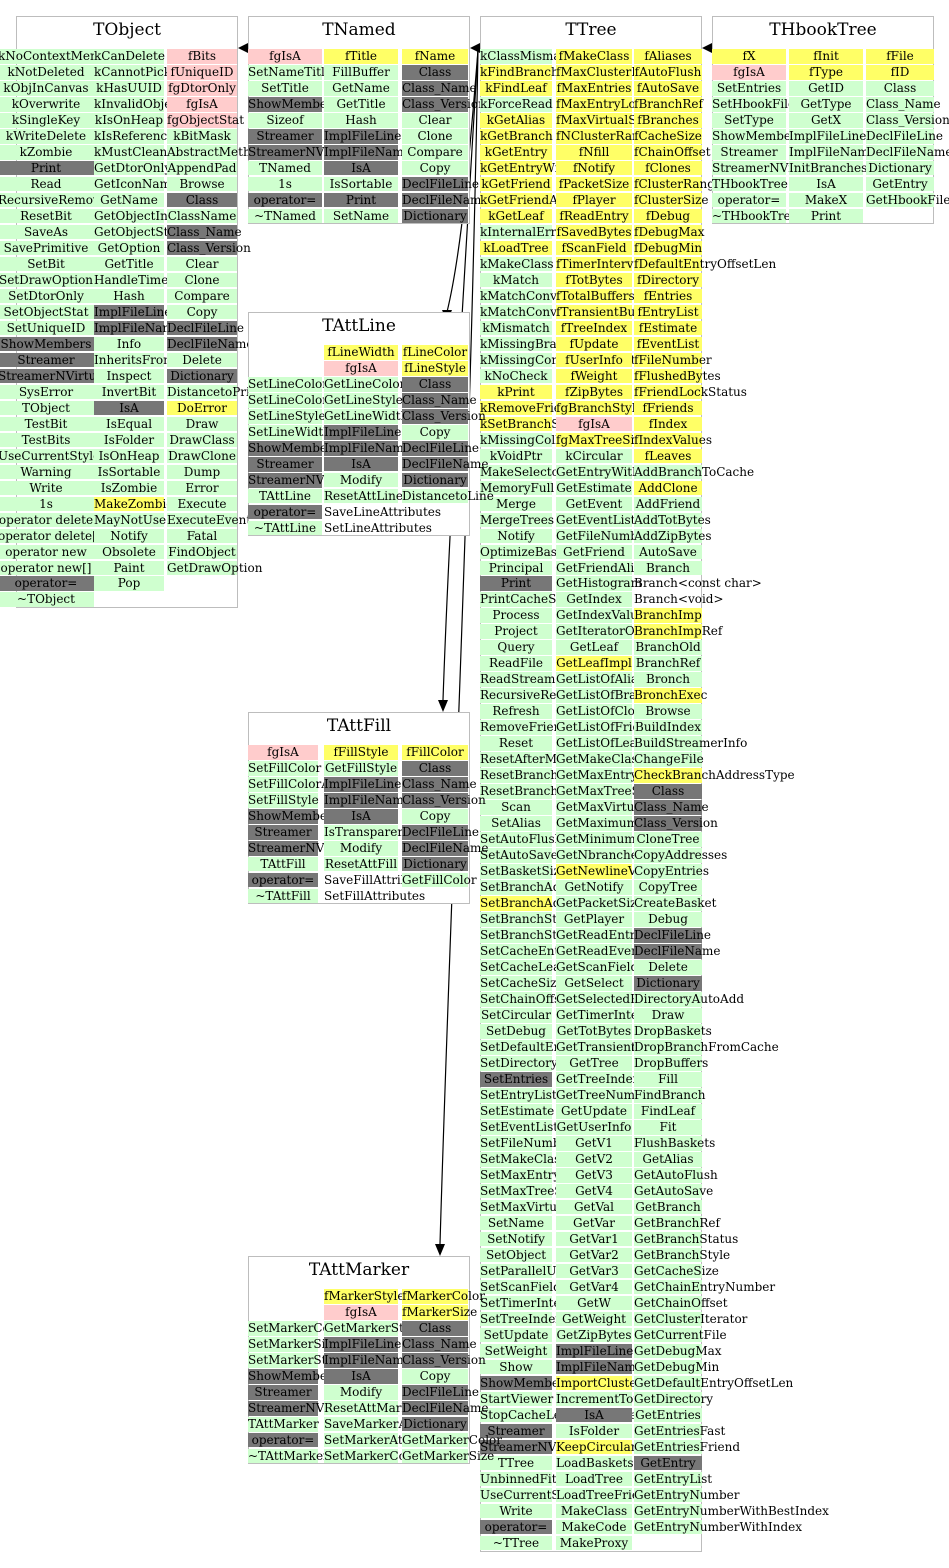  I want to click on class-member: GetDrawOption, so click(215, 568).